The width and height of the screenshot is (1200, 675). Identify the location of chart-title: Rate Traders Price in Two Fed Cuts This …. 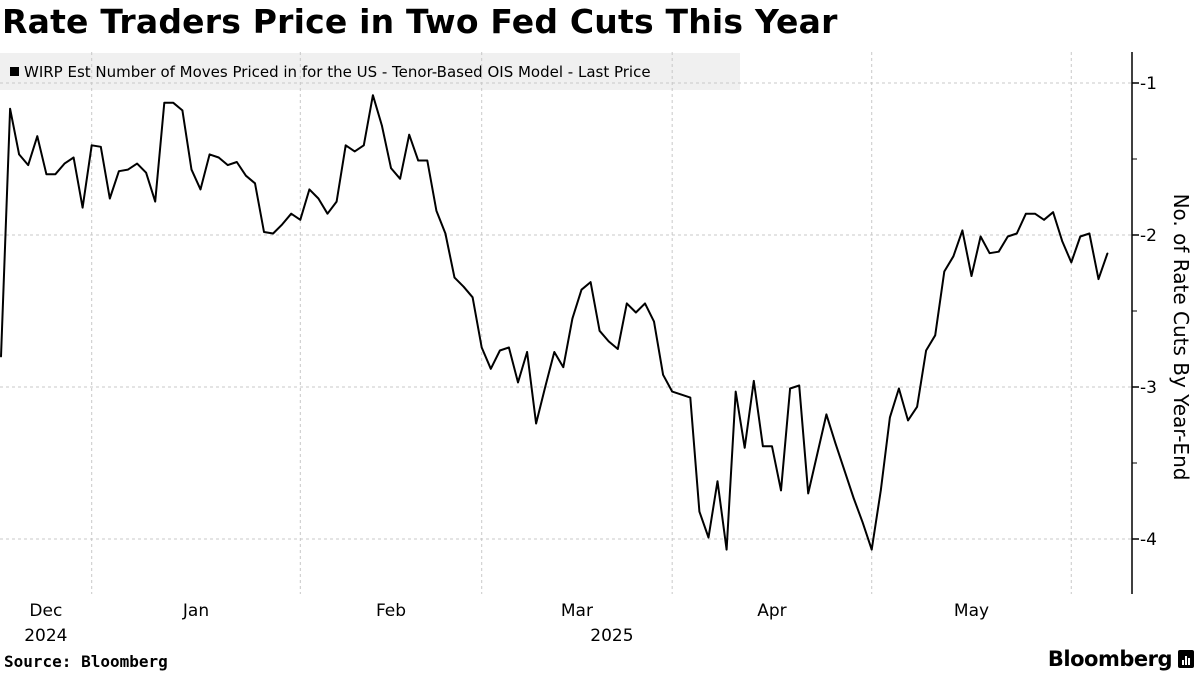
(420, 21).